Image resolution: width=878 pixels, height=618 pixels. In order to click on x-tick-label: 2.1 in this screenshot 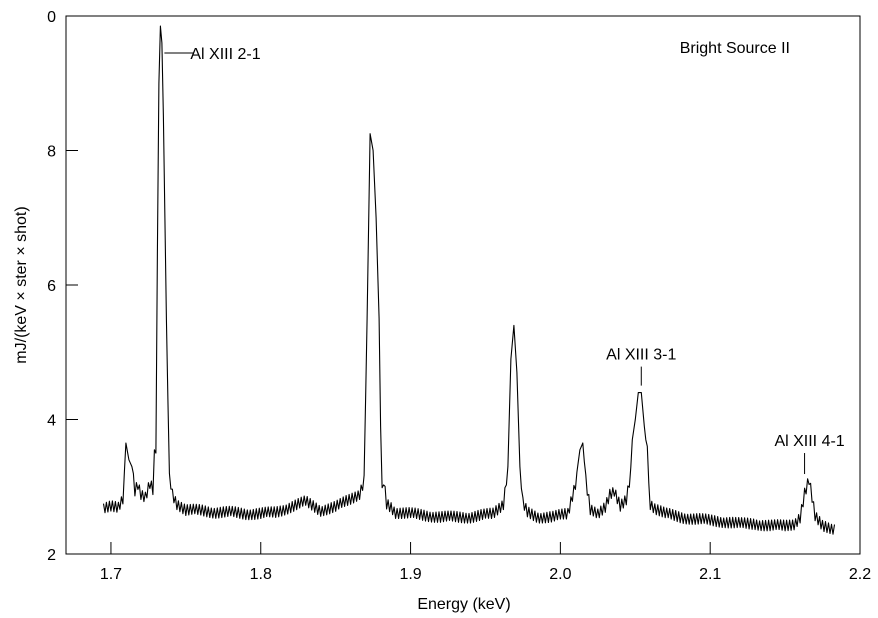, I will do `click(710, 574)`.